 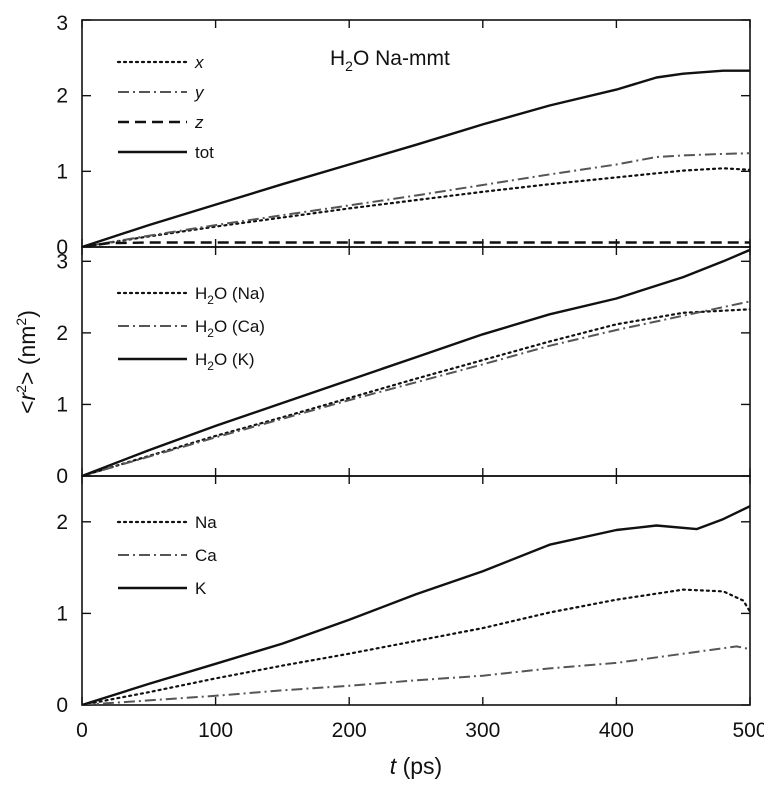 I want to click on series-line-z, so click(x=416, y=244).